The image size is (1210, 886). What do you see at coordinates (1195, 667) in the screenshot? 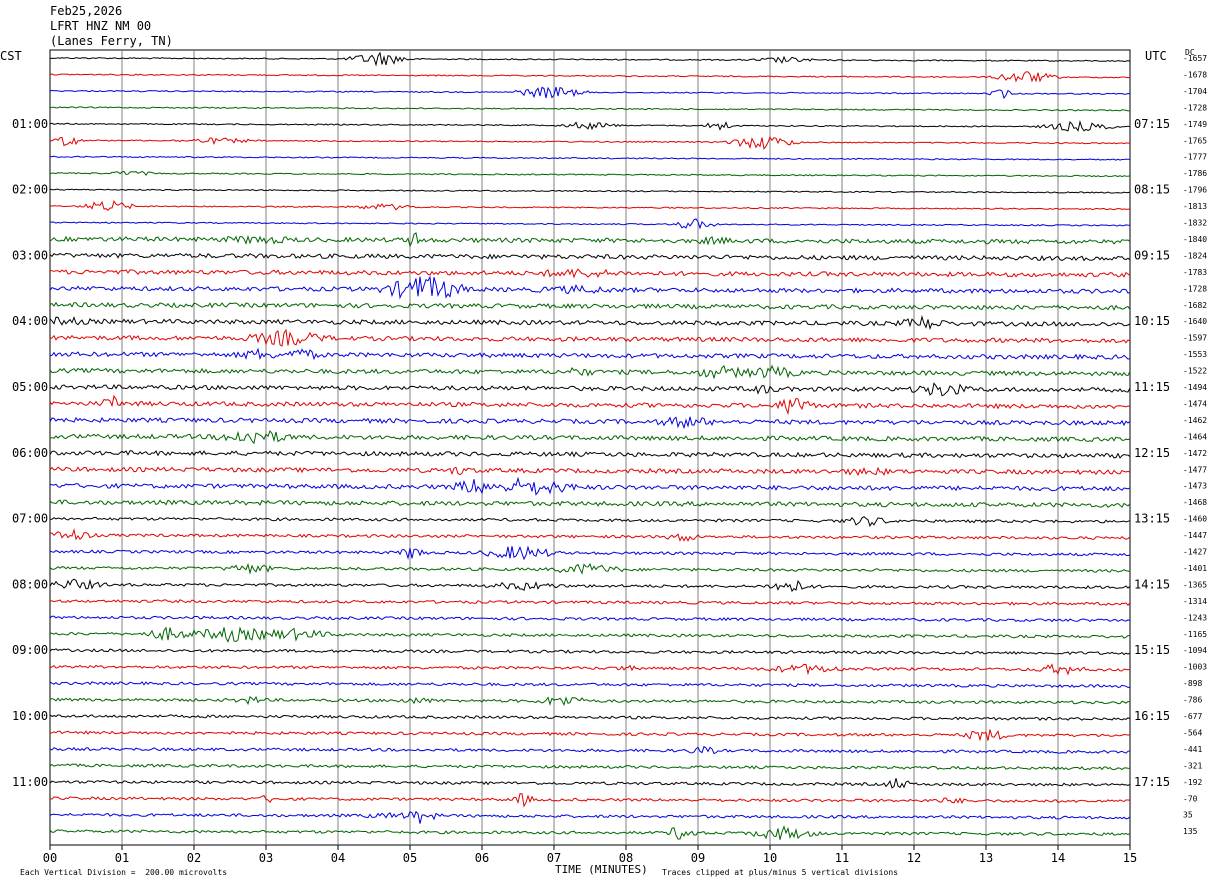
I see `dc-offset-label: -1003` at bounding box center [1195, 667].